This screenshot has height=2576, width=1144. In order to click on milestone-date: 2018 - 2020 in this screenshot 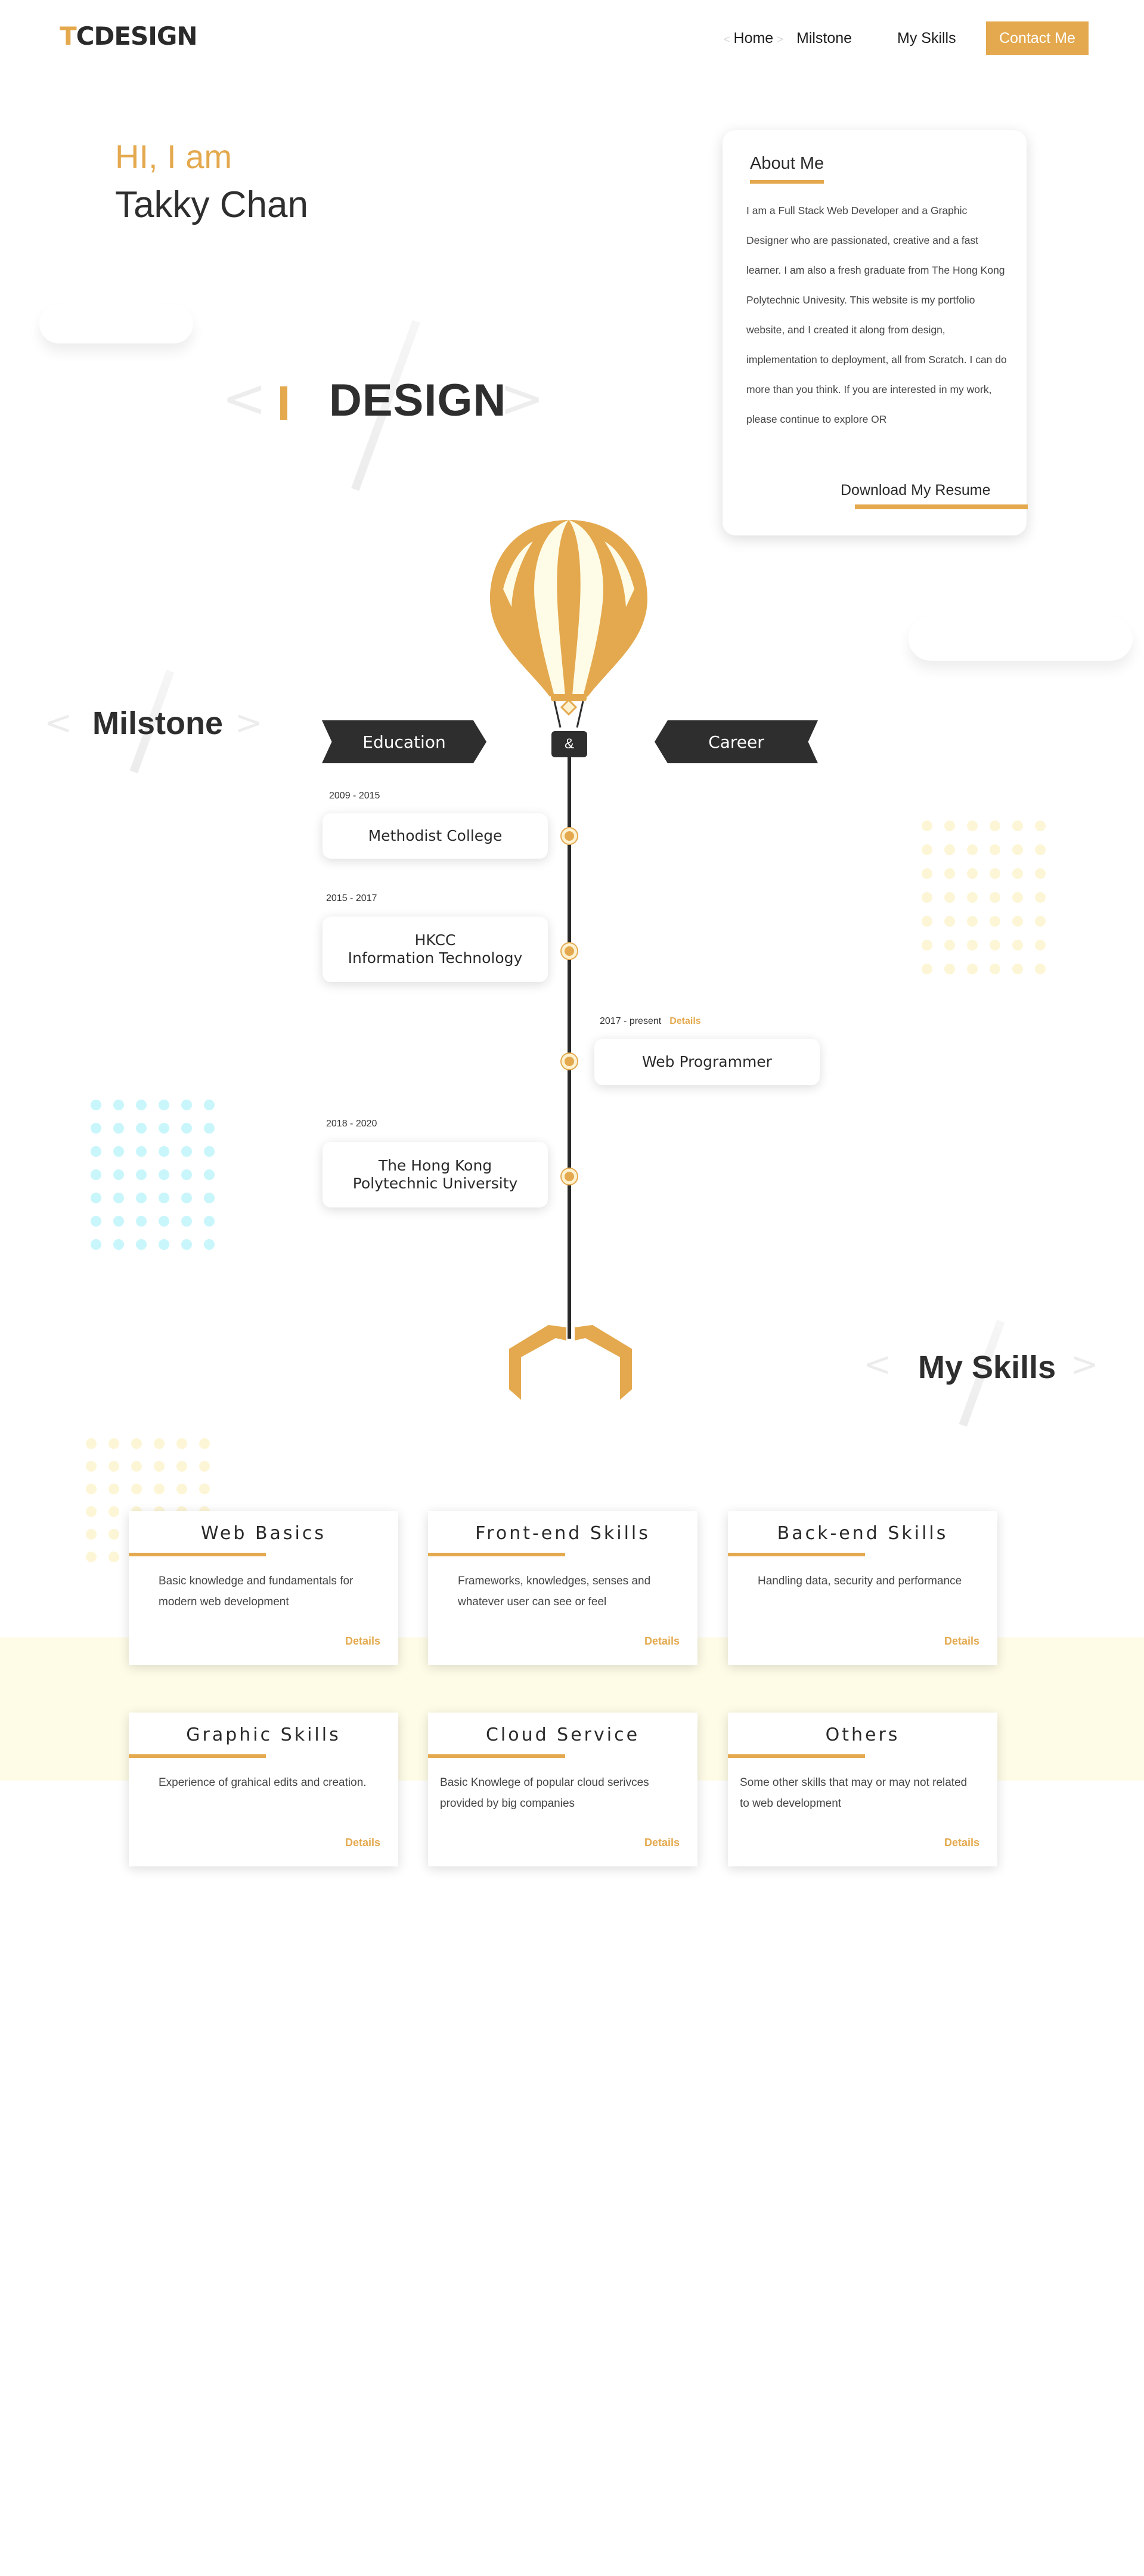, I will do `click(351, 1124)`.